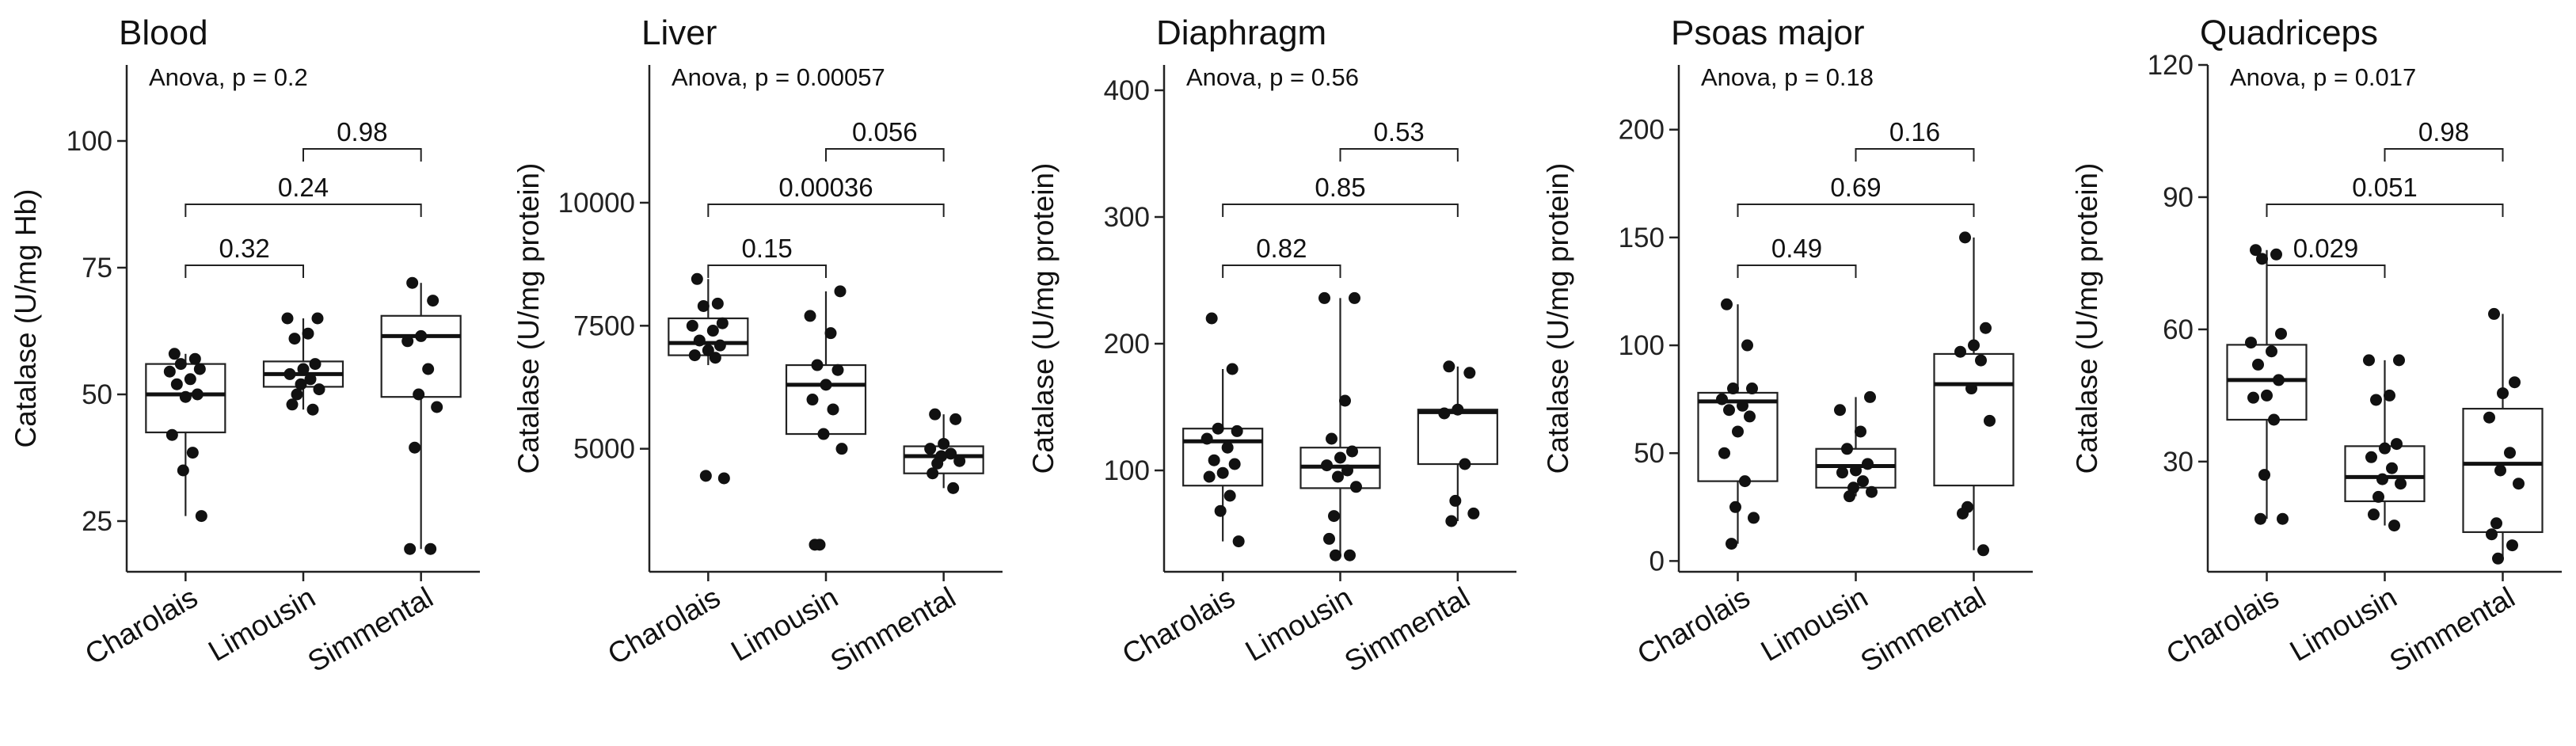 This screenshot has width=2576, height=746. I want to click on comparison-p-value: 0.49, so click(1796, 248).